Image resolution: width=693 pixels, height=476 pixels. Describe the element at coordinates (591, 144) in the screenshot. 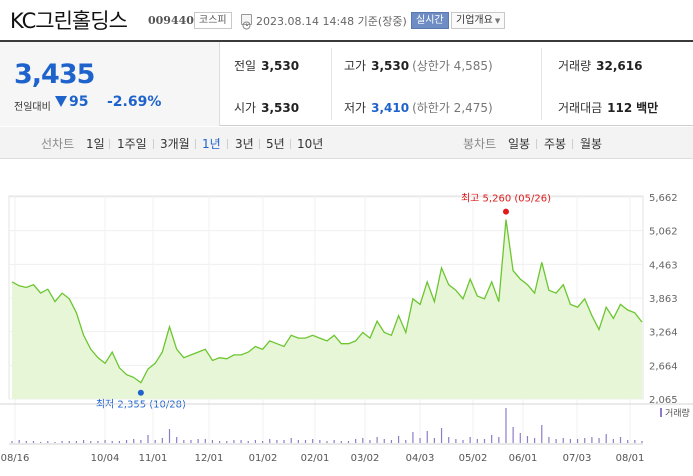

I see `candle-monthly: 월봉` at that location.